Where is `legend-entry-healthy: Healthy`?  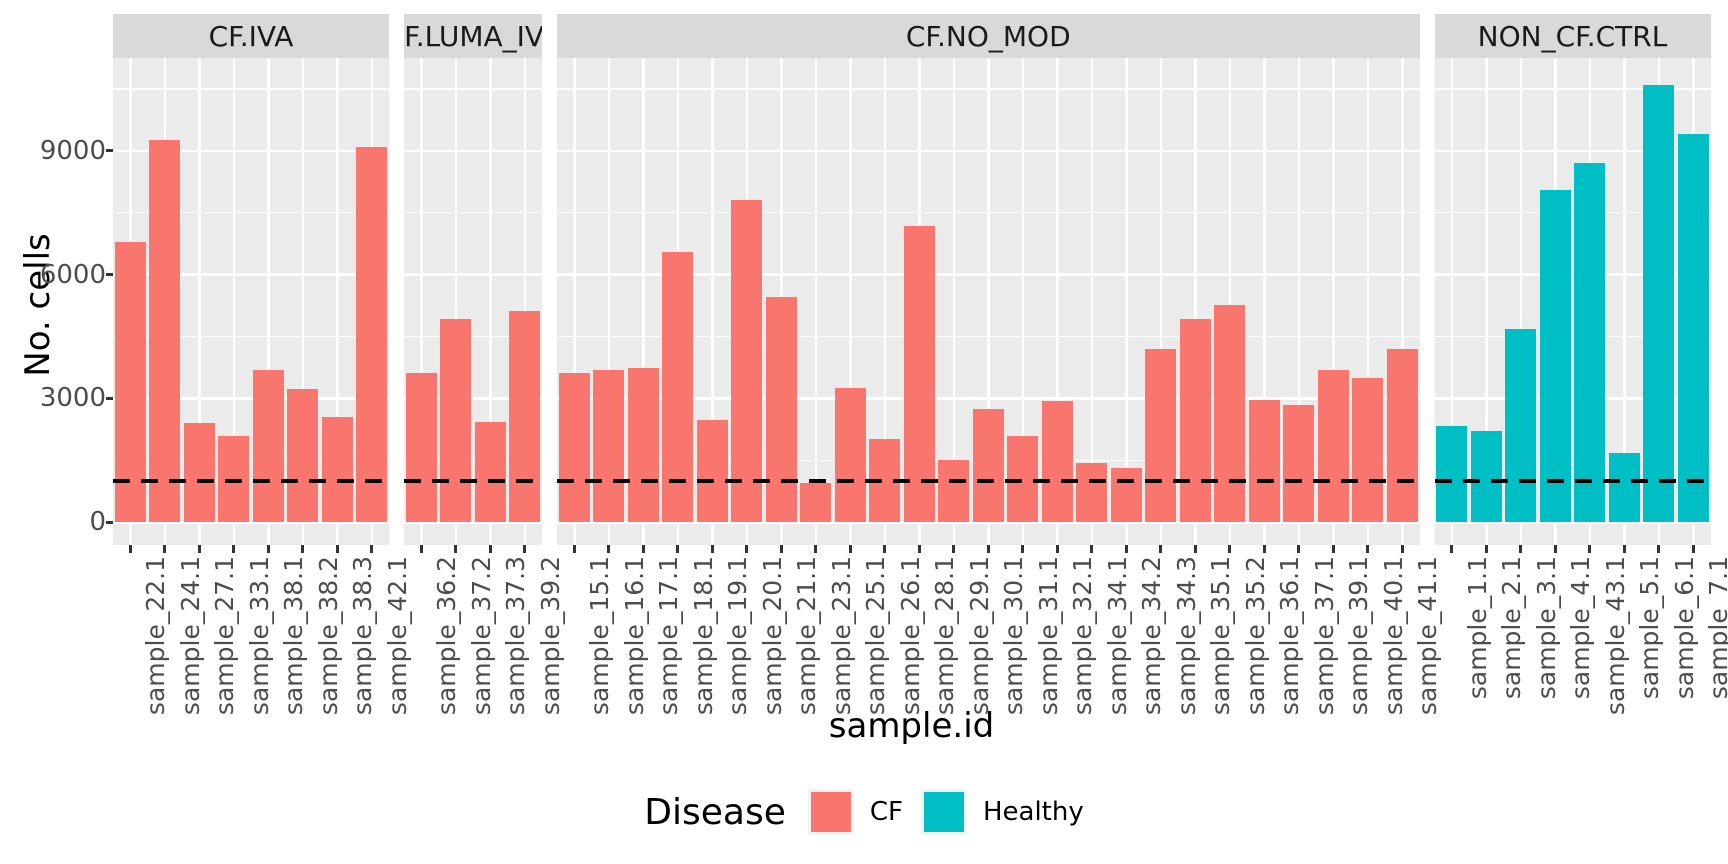 legend-entry-healthy: Healthy is located at coordinates (1002, 812).